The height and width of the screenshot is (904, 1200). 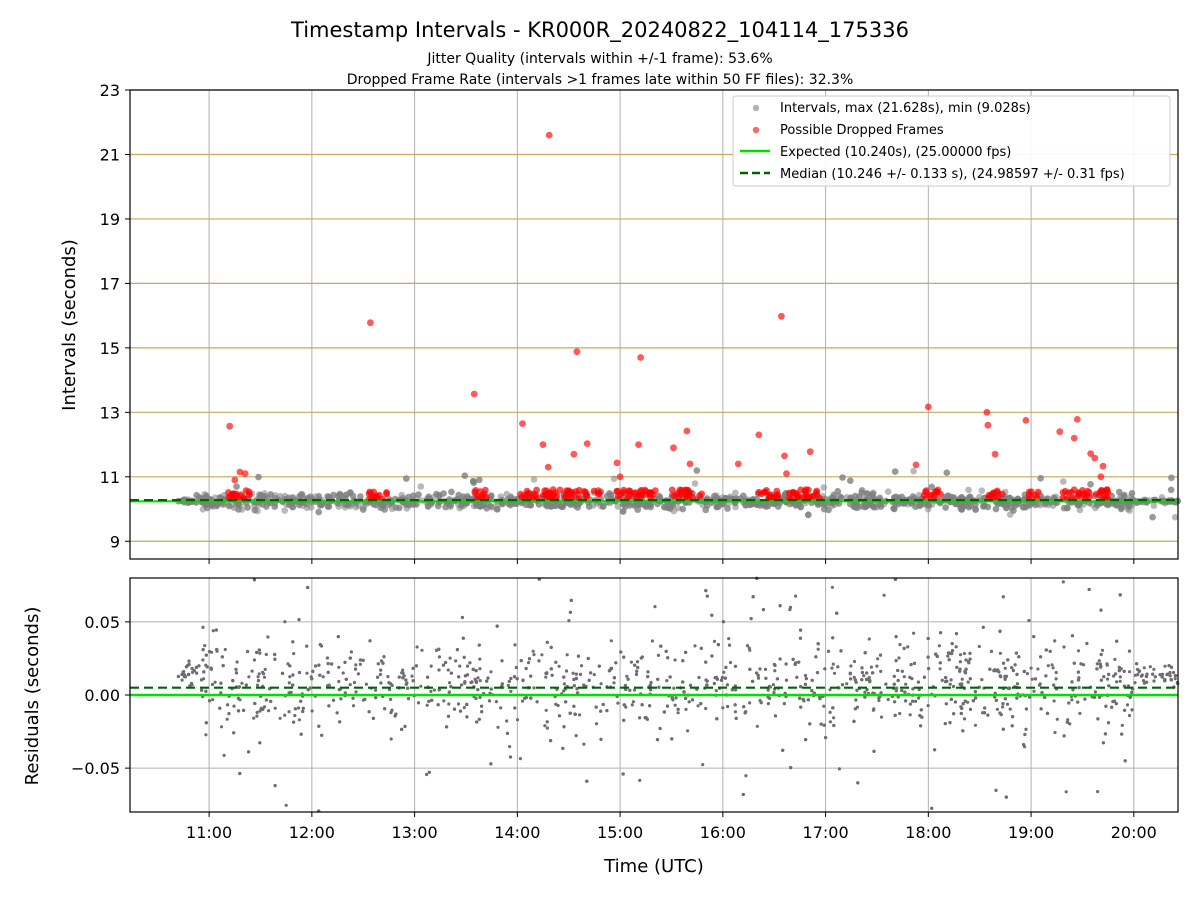 I want to click on bottom-ylabel: Residuals (seconds), so click(x=32, y=696).